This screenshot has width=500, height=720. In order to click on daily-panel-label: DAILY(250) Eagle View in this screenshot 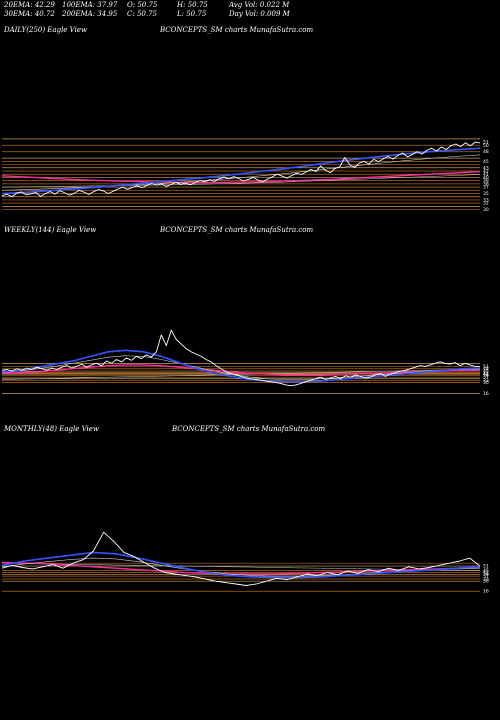, I will do `click(45, 30)`.